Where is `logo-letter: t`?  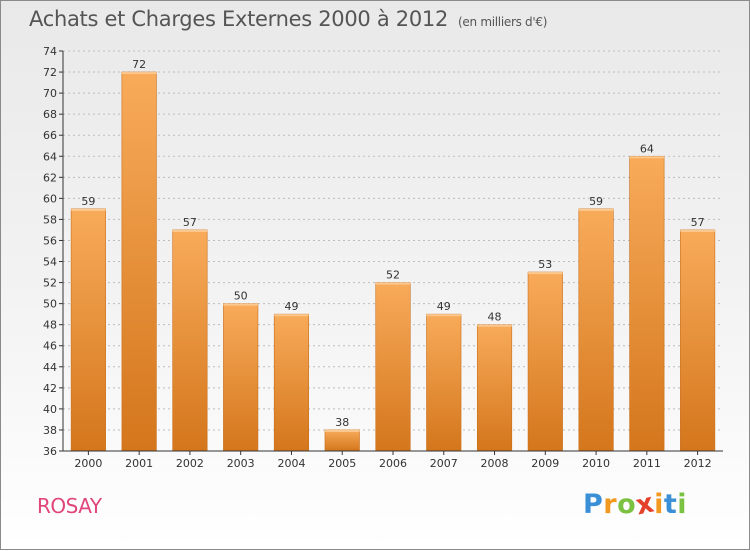 logo-letter: t is located at coordinates (670, 504).